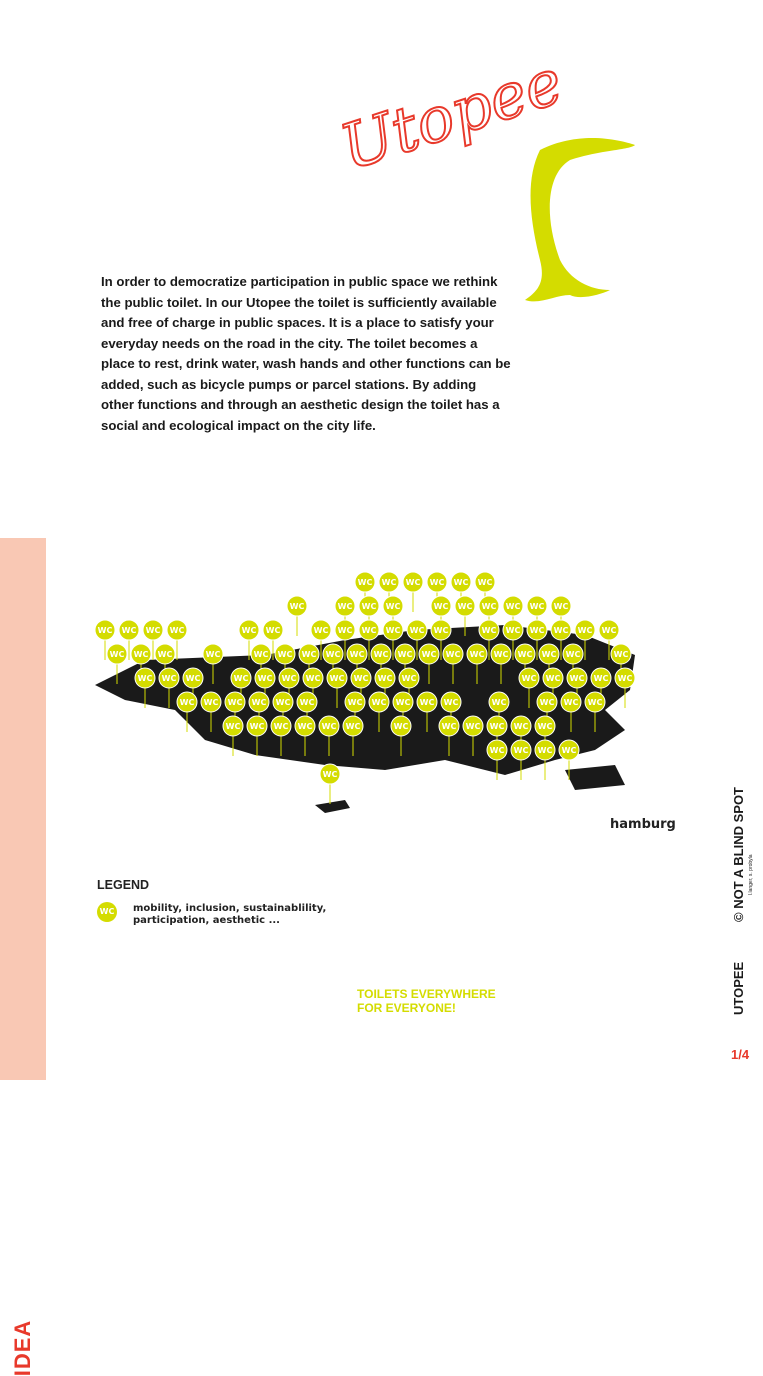 This screenshot has width=763, height=1376. What do you see at coordinates (495, 184) in the screenshot?
I see `utopee-logo: Utopee` at bounding box center [495, 184].